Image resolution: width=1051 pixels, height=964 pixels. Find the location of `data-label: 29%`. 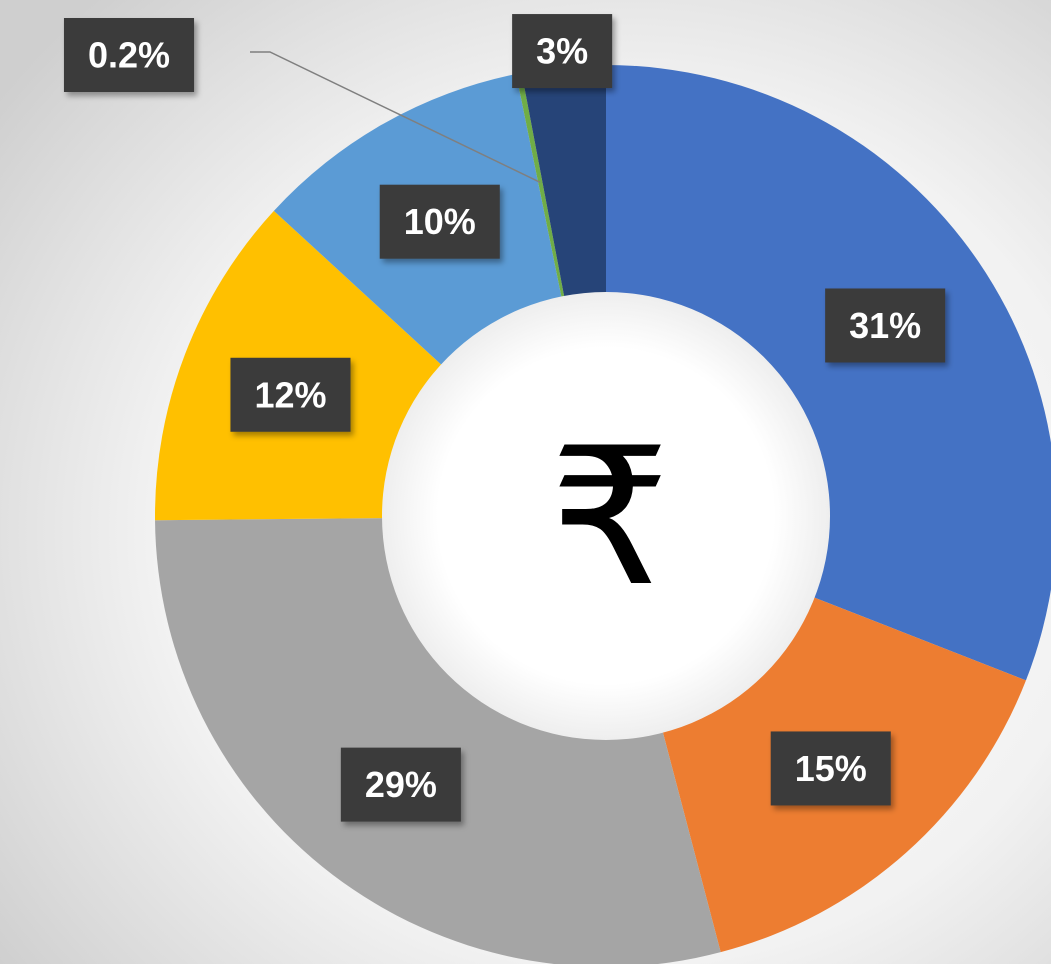

data-label: 29% is located at coordinates (401, 784).